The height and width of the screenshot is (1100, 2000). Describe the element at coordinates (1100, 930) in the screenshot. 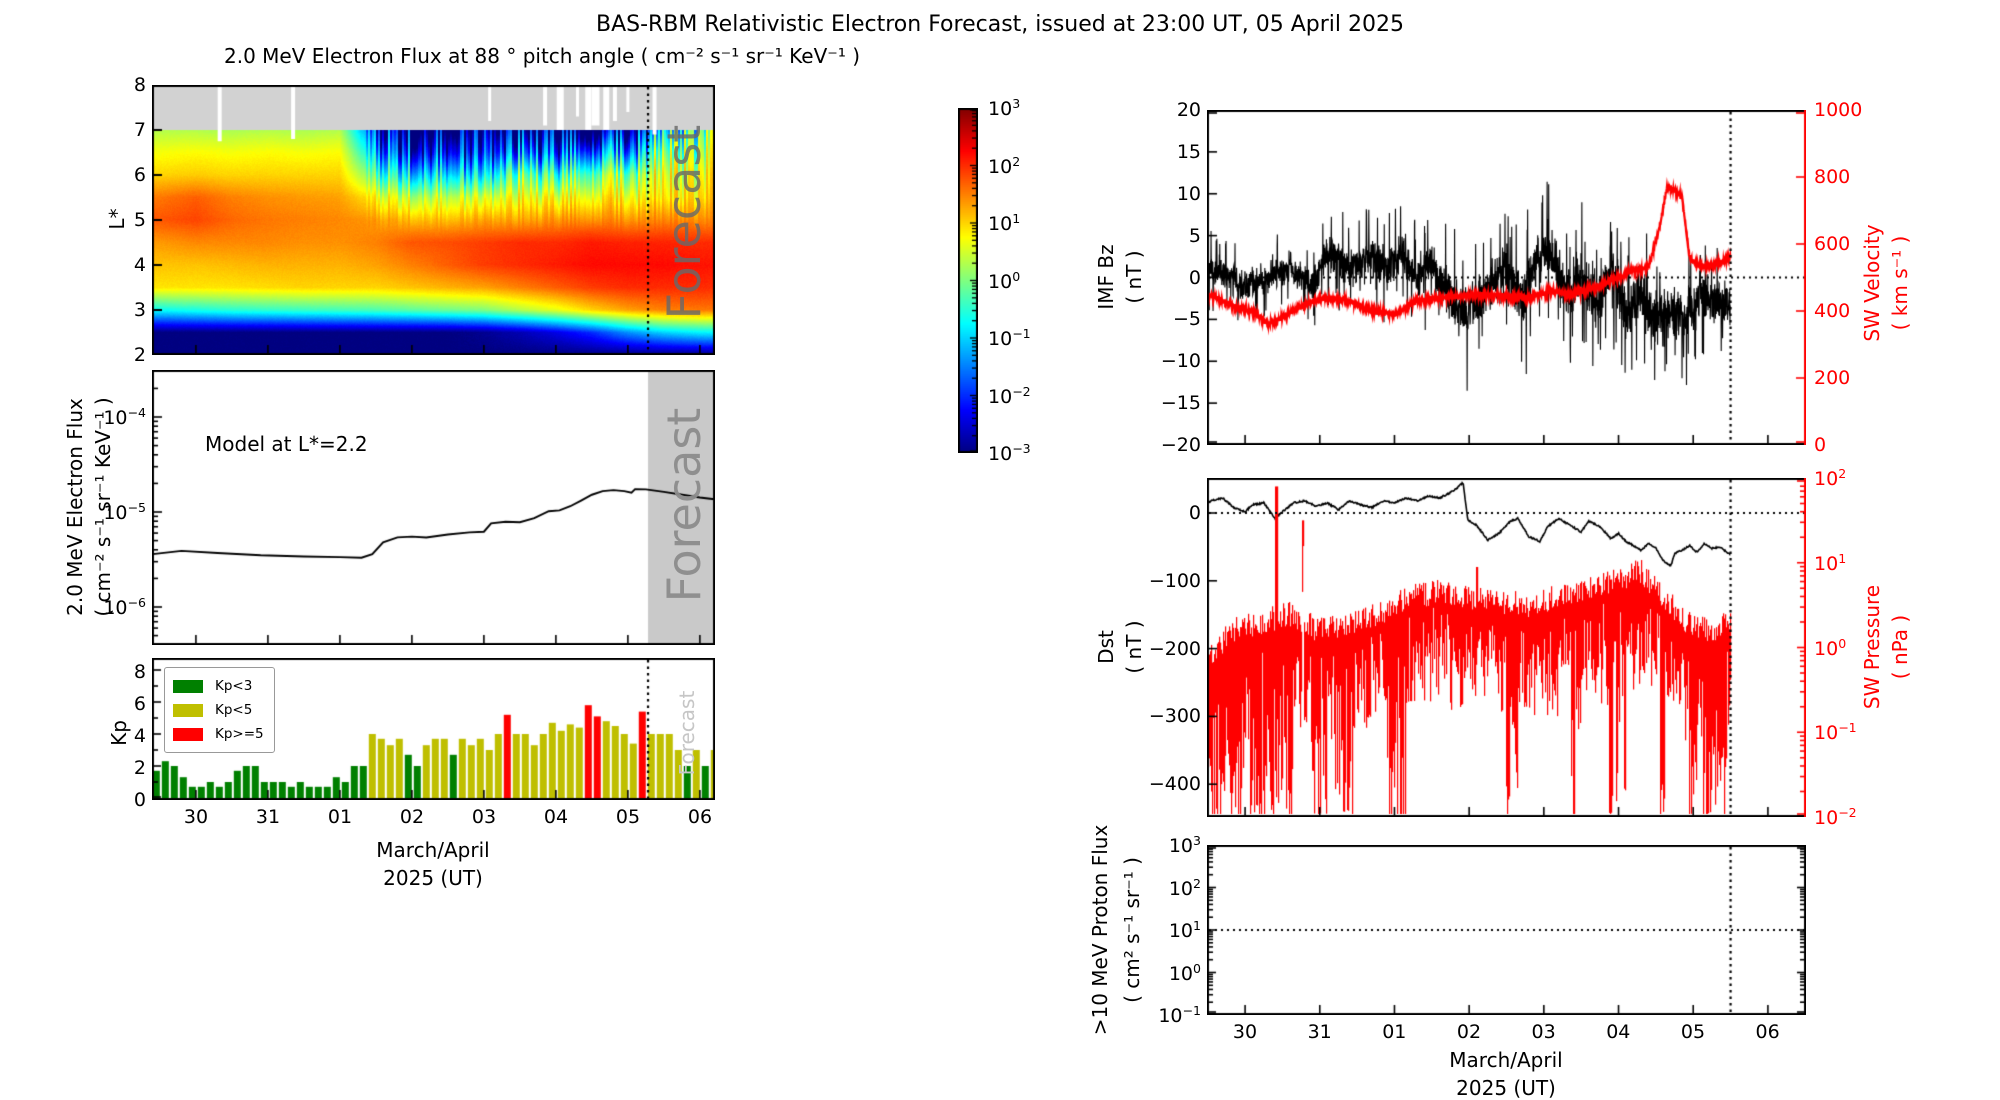

I see `proton-axis-label-line1: >10 MeV Proton Flux` at that location.